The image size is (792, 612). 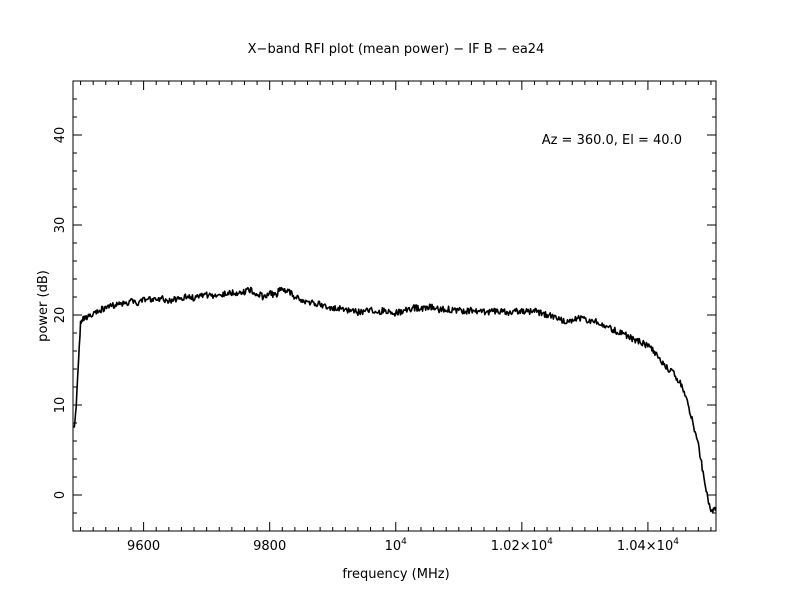 I want to click on x-tick-label: 104, so click(x=396, y=545).